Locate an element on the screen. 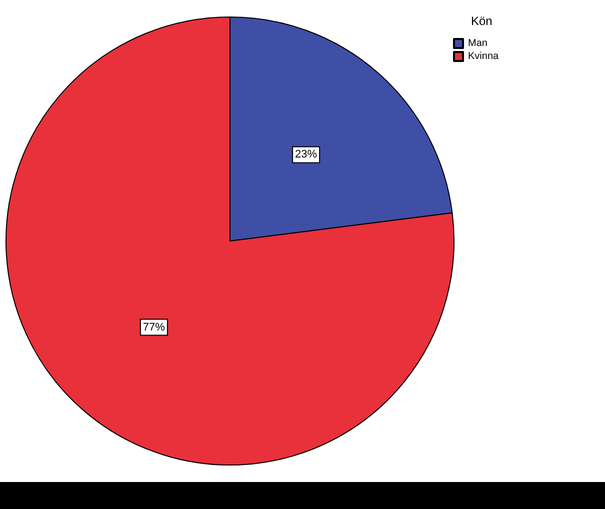 This screenshot has width=605, height=509. data-label: 23% is located at coordinates (306, 154).